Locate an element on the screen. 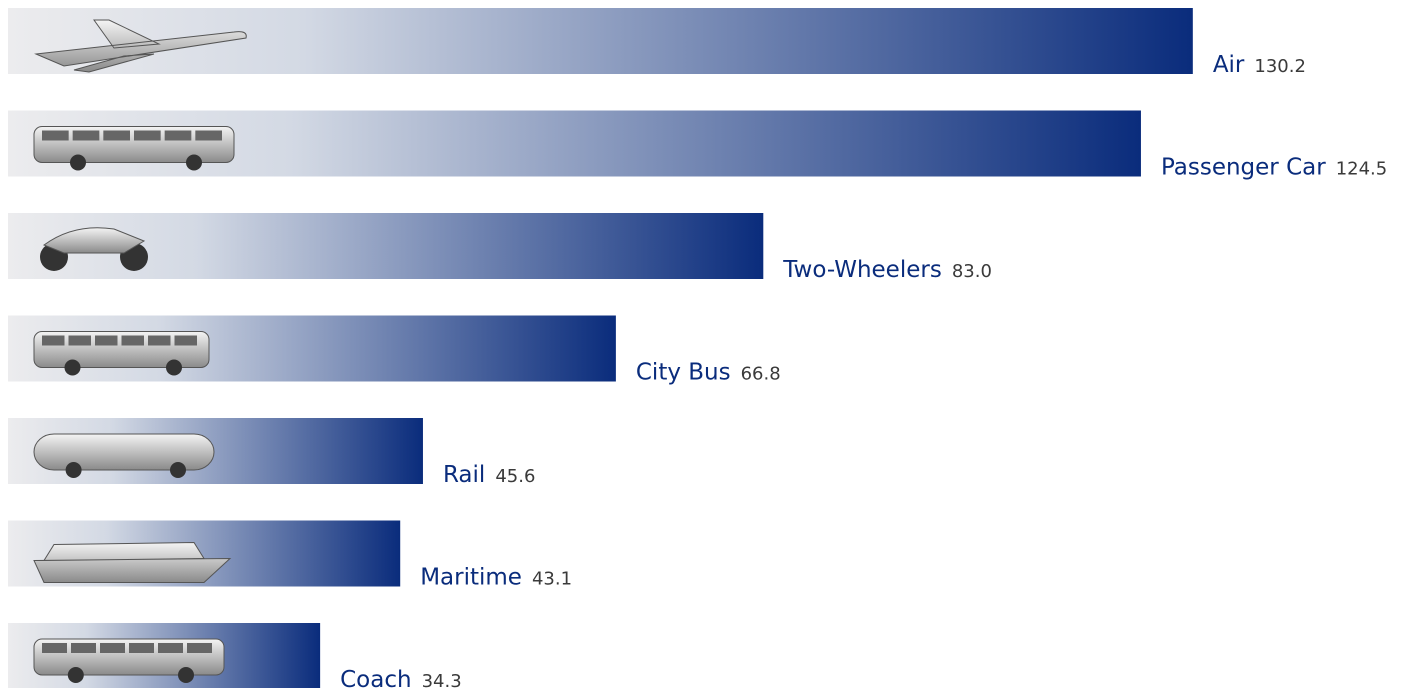  category-label: Passenger Car is located at coordinates (1243, 168).